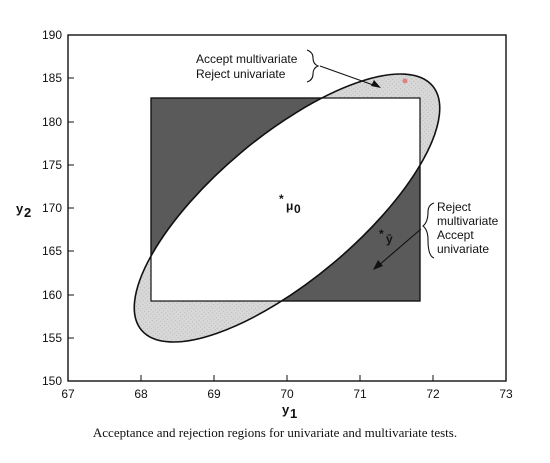  Describe the element at coordinates (52, 208) in the screenshot. I see `y-tick-label: 170` at that location.